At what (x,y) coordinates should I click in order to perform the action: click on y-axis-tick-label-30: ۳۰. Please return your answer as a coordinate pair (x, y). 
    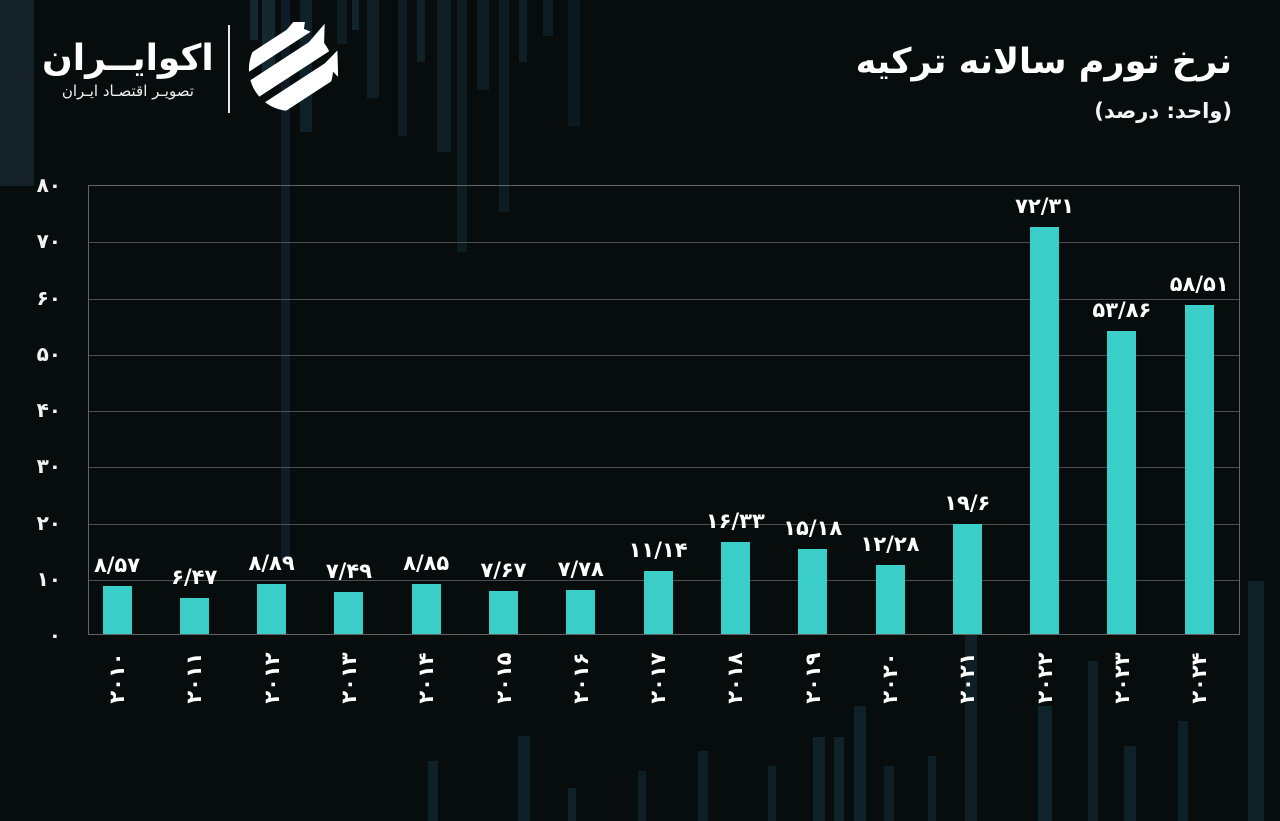
    Looking at the image, I should click on (48, 466).